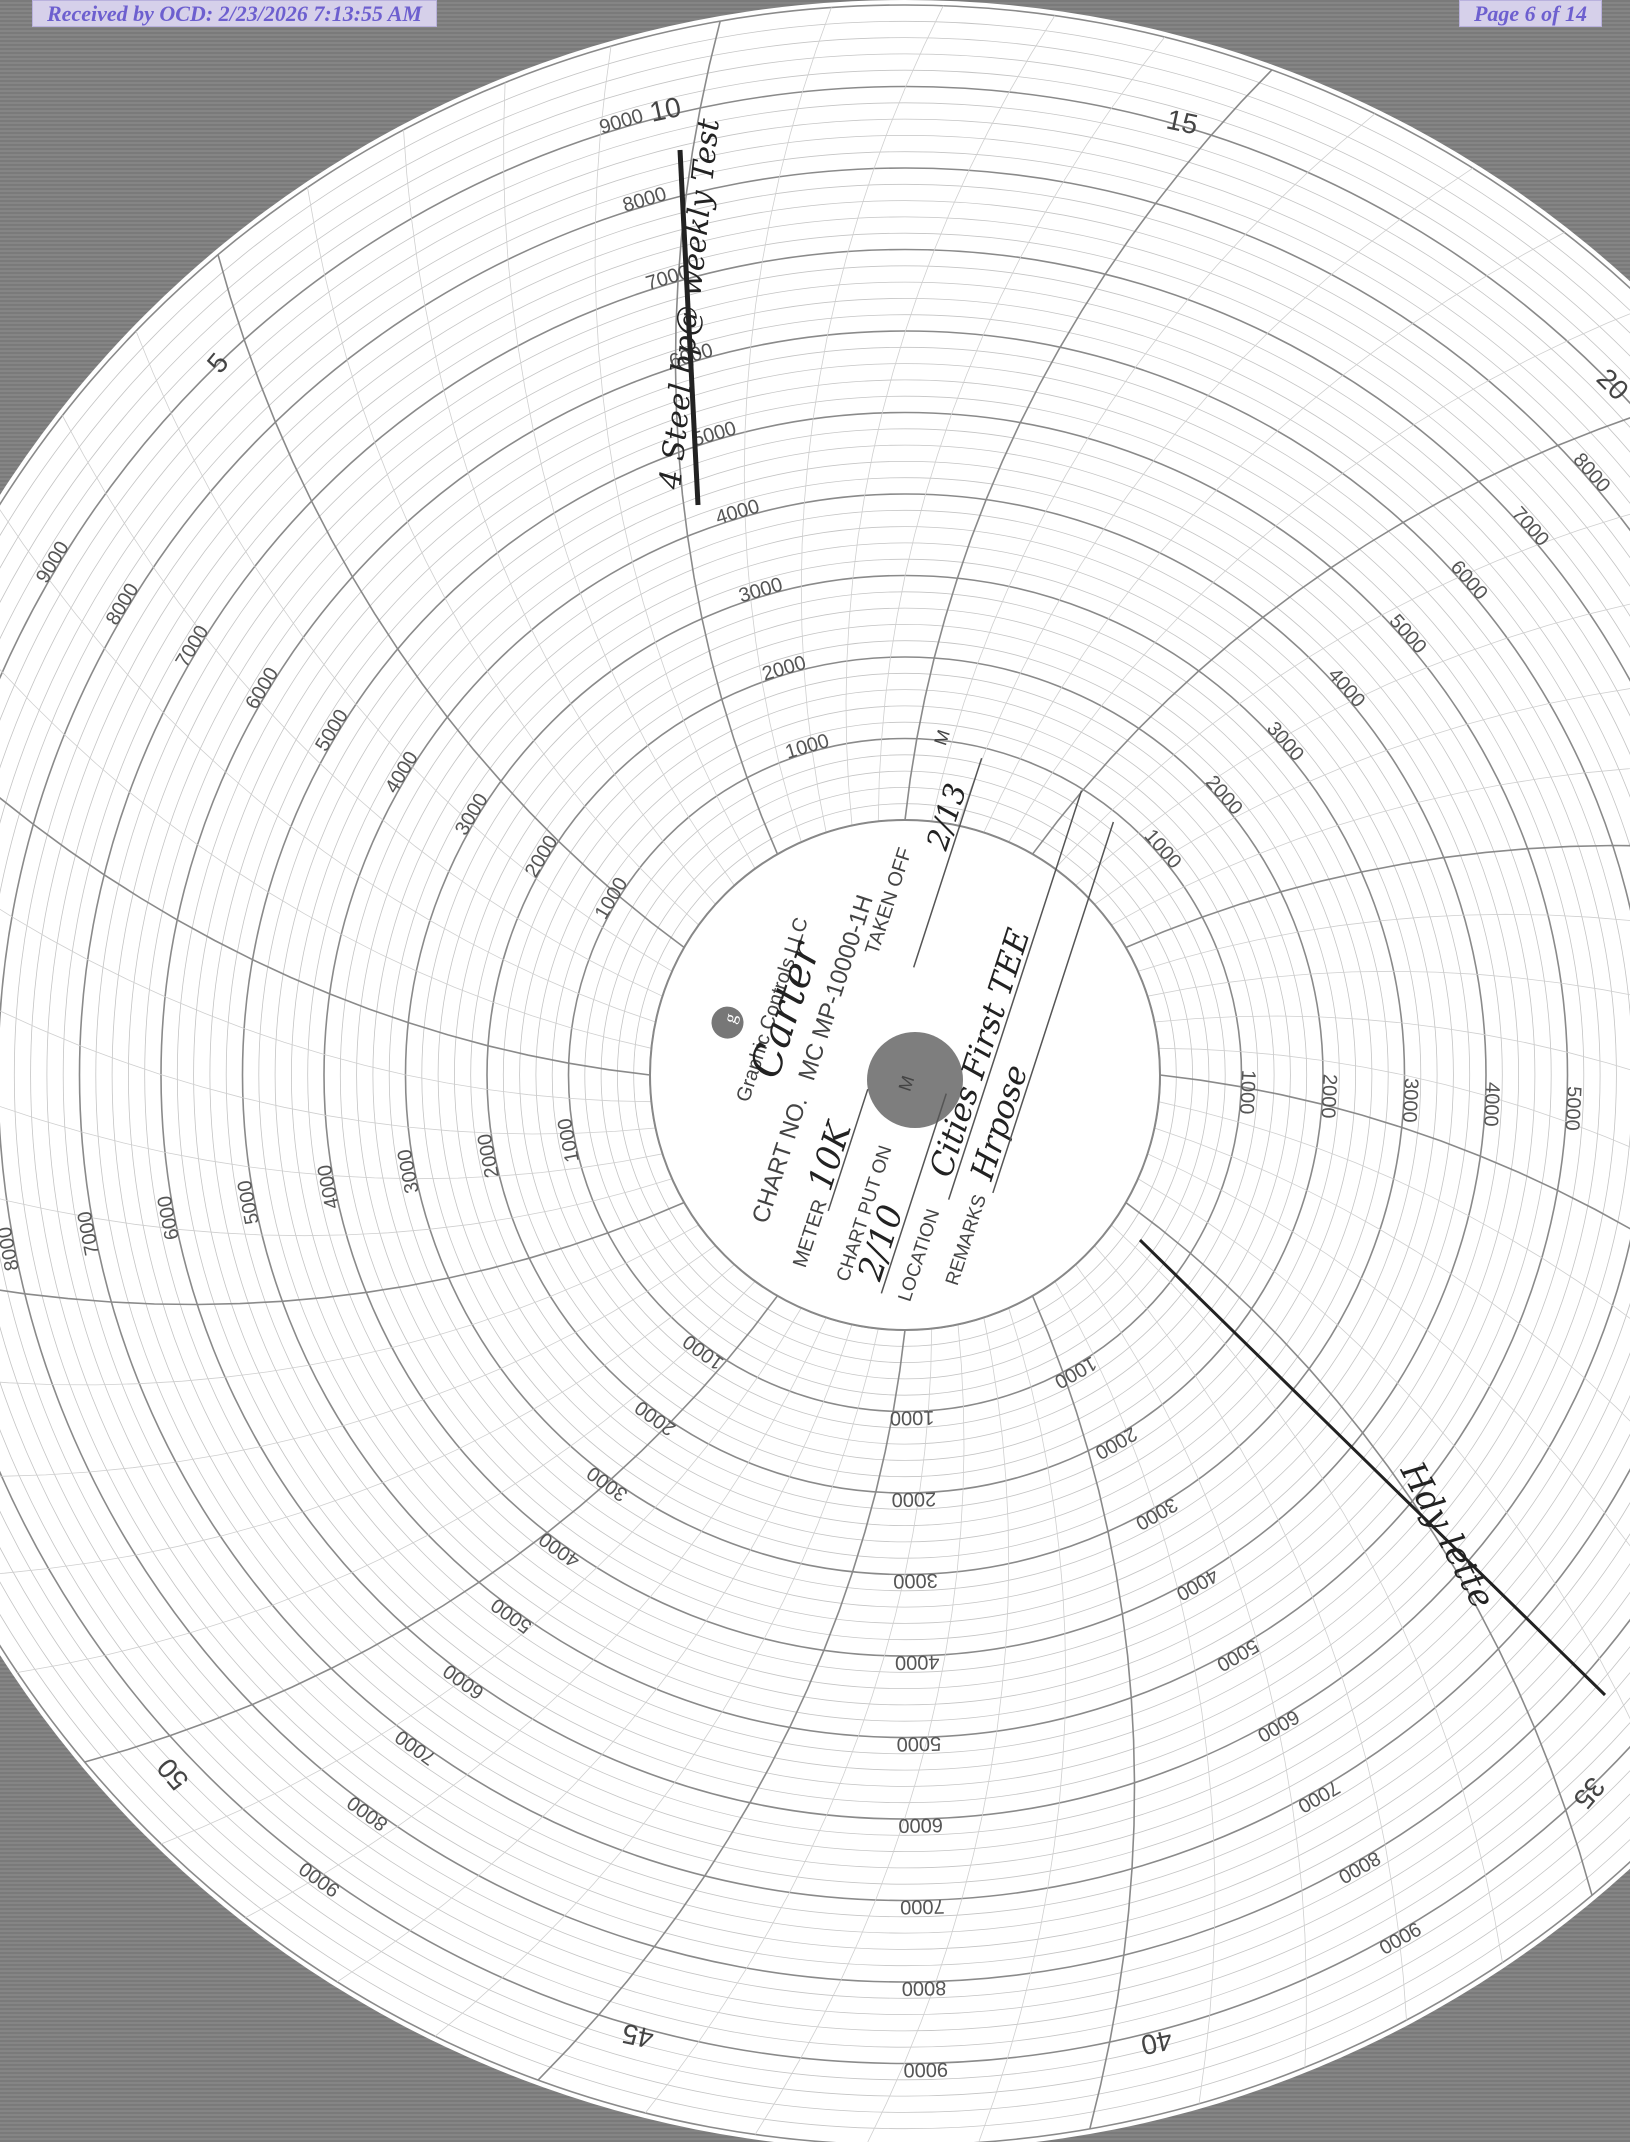 Image resolution: width=1630 pixels, height=2142 pixels. What do you see at coordinates (922, 1906) in the screenshot?
I see `scale-label: 7000` at bounding box center [922, 1906].